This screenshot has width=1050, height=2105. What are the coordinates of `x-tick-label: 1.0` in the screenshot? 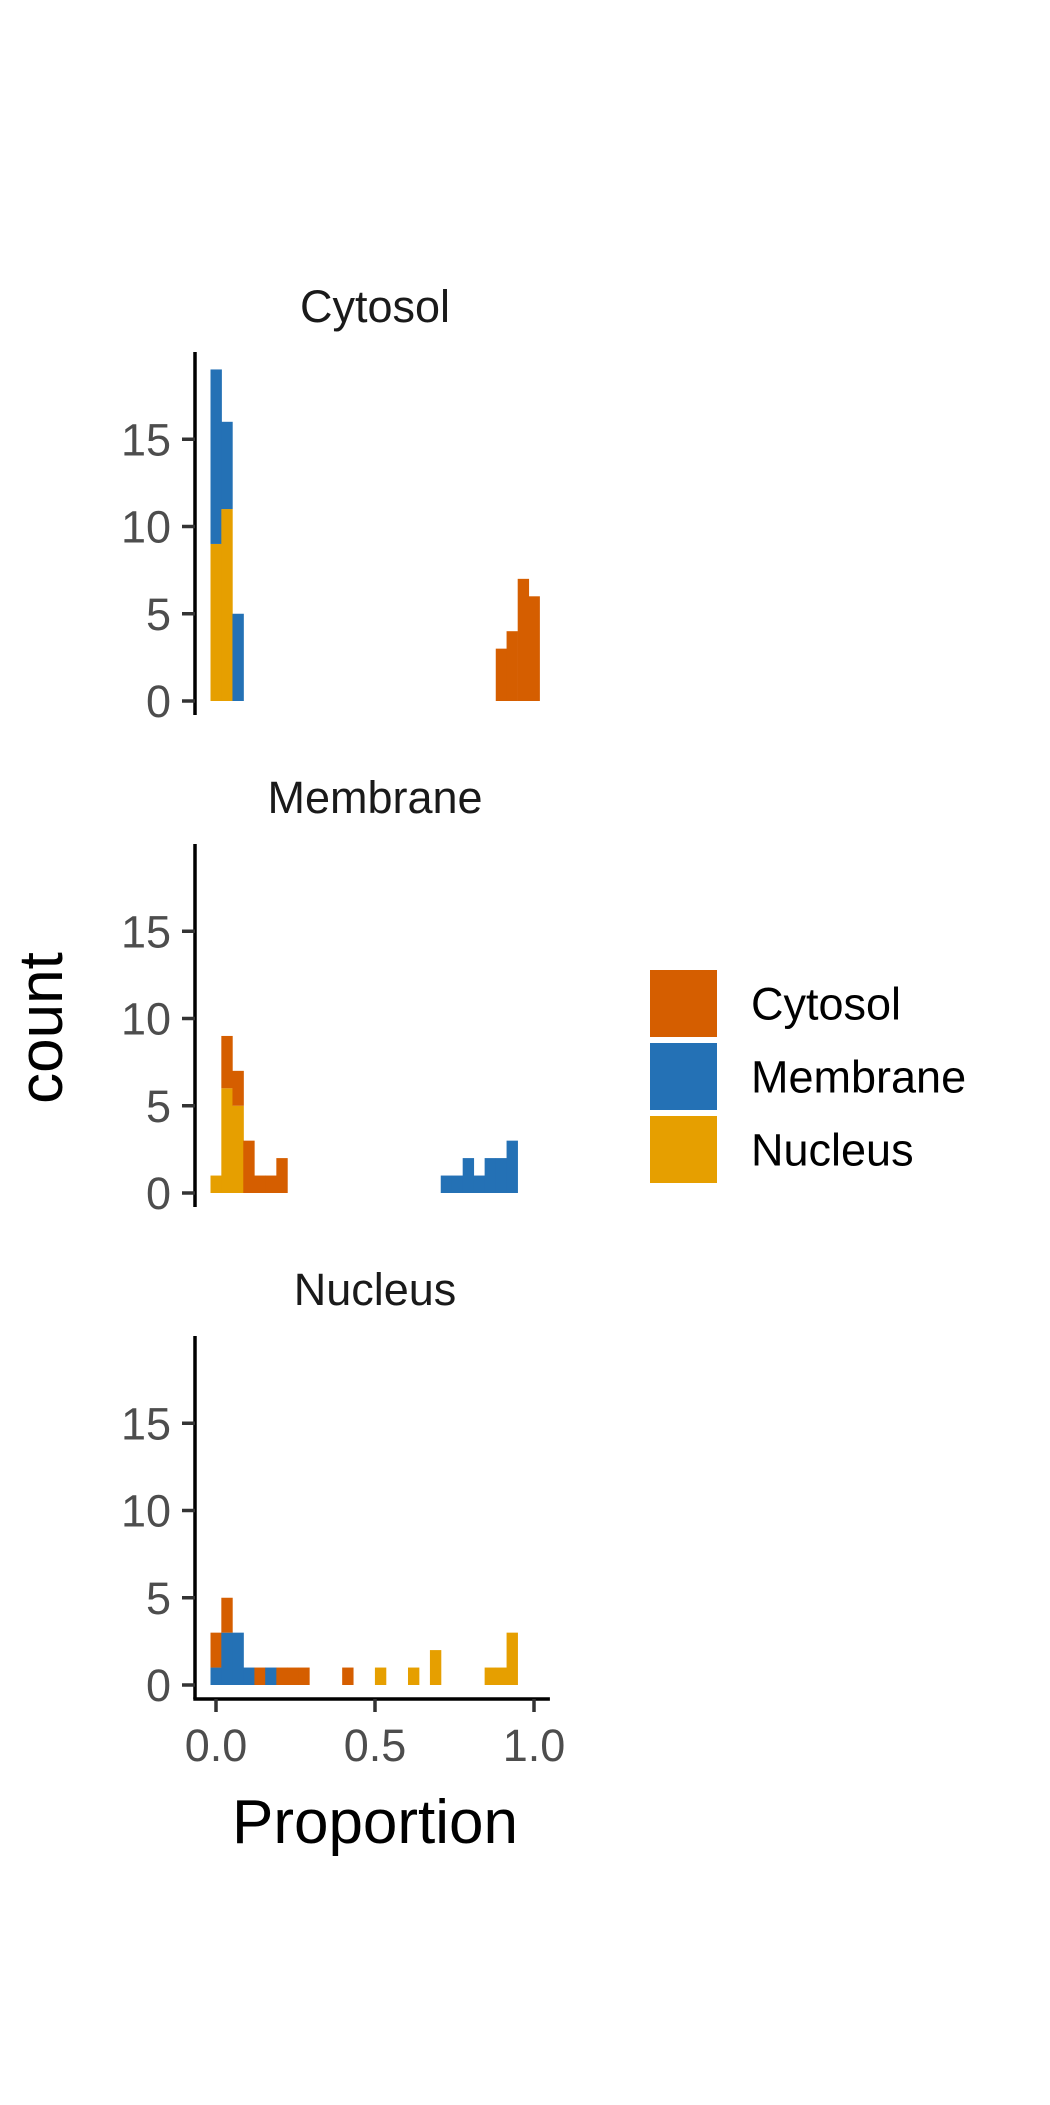 It's located at (534, 1745).